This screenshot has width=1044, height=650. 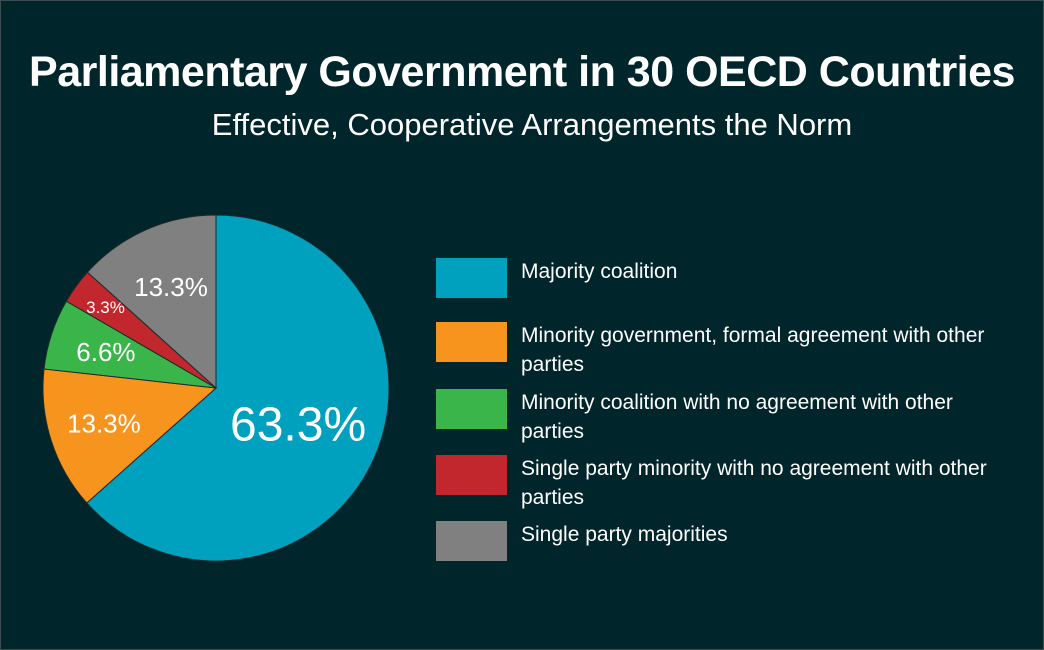 I want to click on slice-label-3: 6.6%, so click(x=105, y=352).